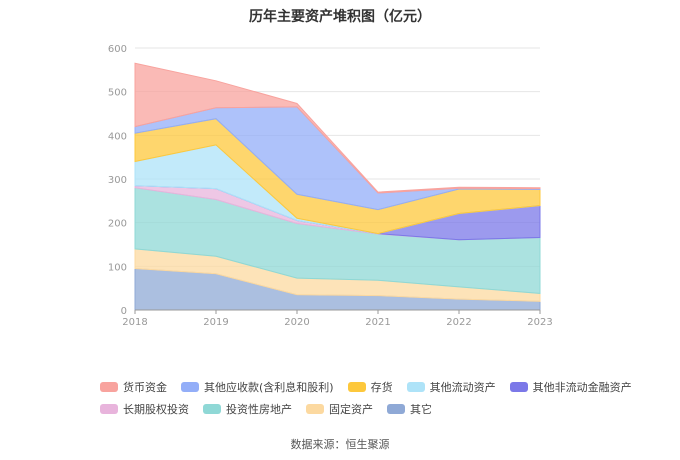  Describe the element at coordinates (351, 409) in the screenshot. I see `legend-label: 固定资产` at that location.